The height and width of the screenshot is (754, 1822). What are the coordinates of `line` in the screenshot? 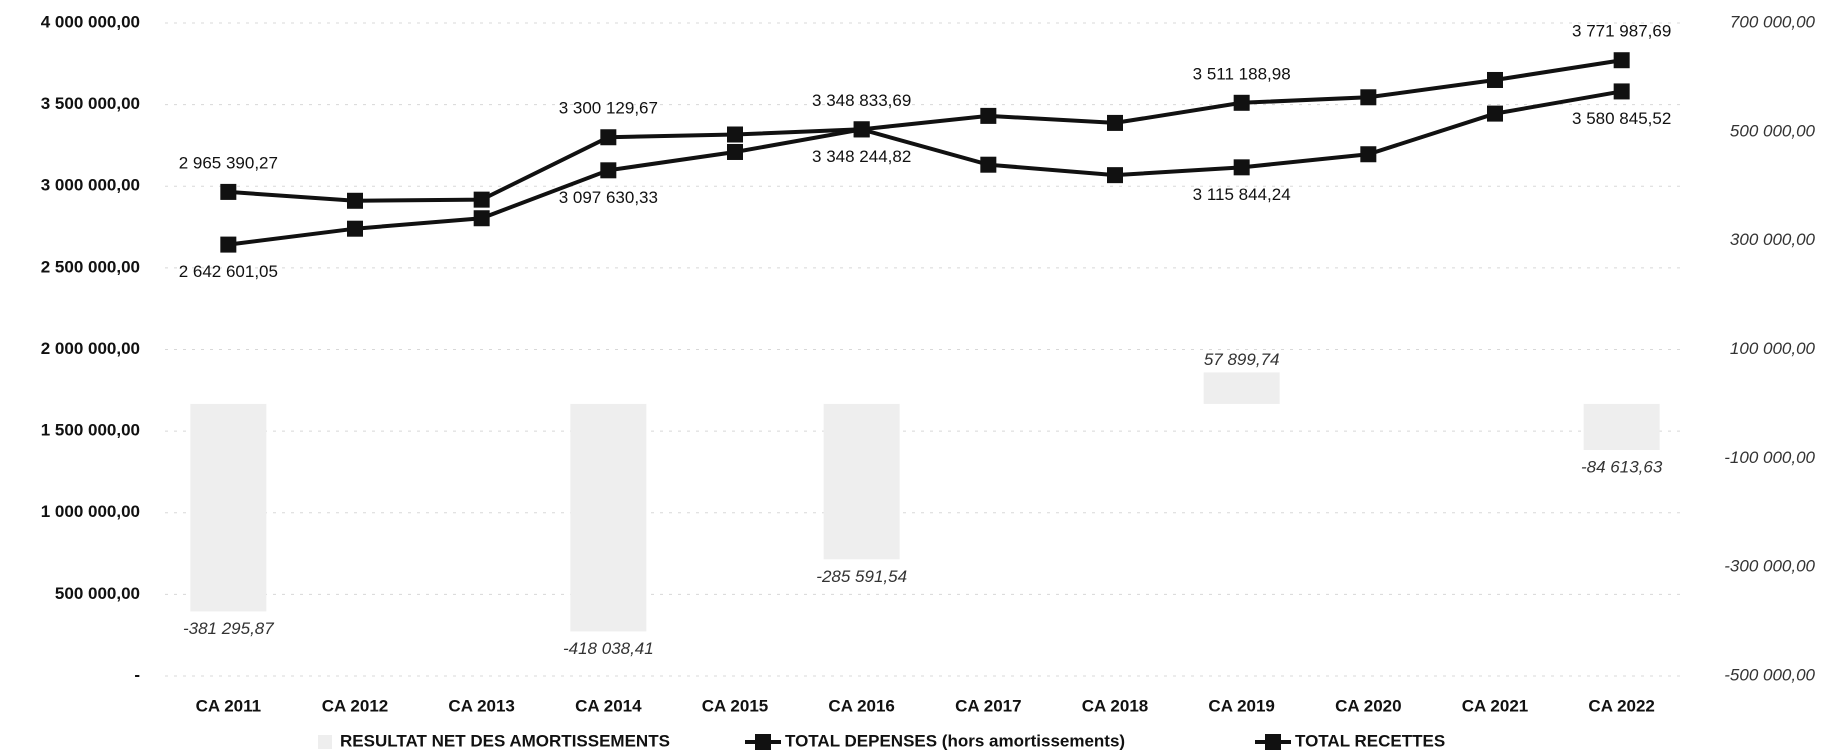 It's located at (925, 130).